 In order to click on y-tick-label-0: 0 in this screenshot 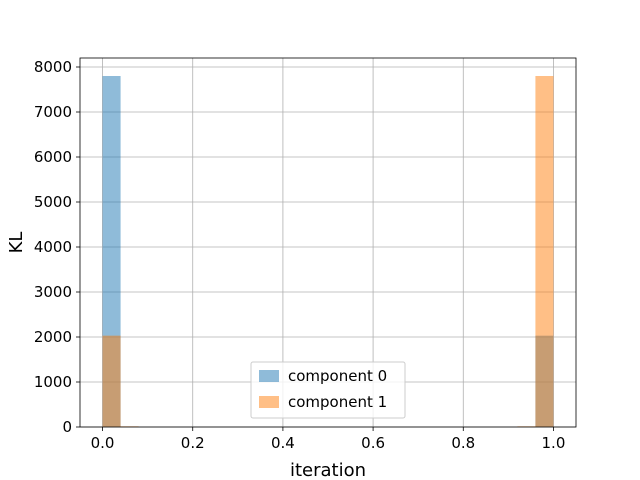, I will do `click(67, 427)`.